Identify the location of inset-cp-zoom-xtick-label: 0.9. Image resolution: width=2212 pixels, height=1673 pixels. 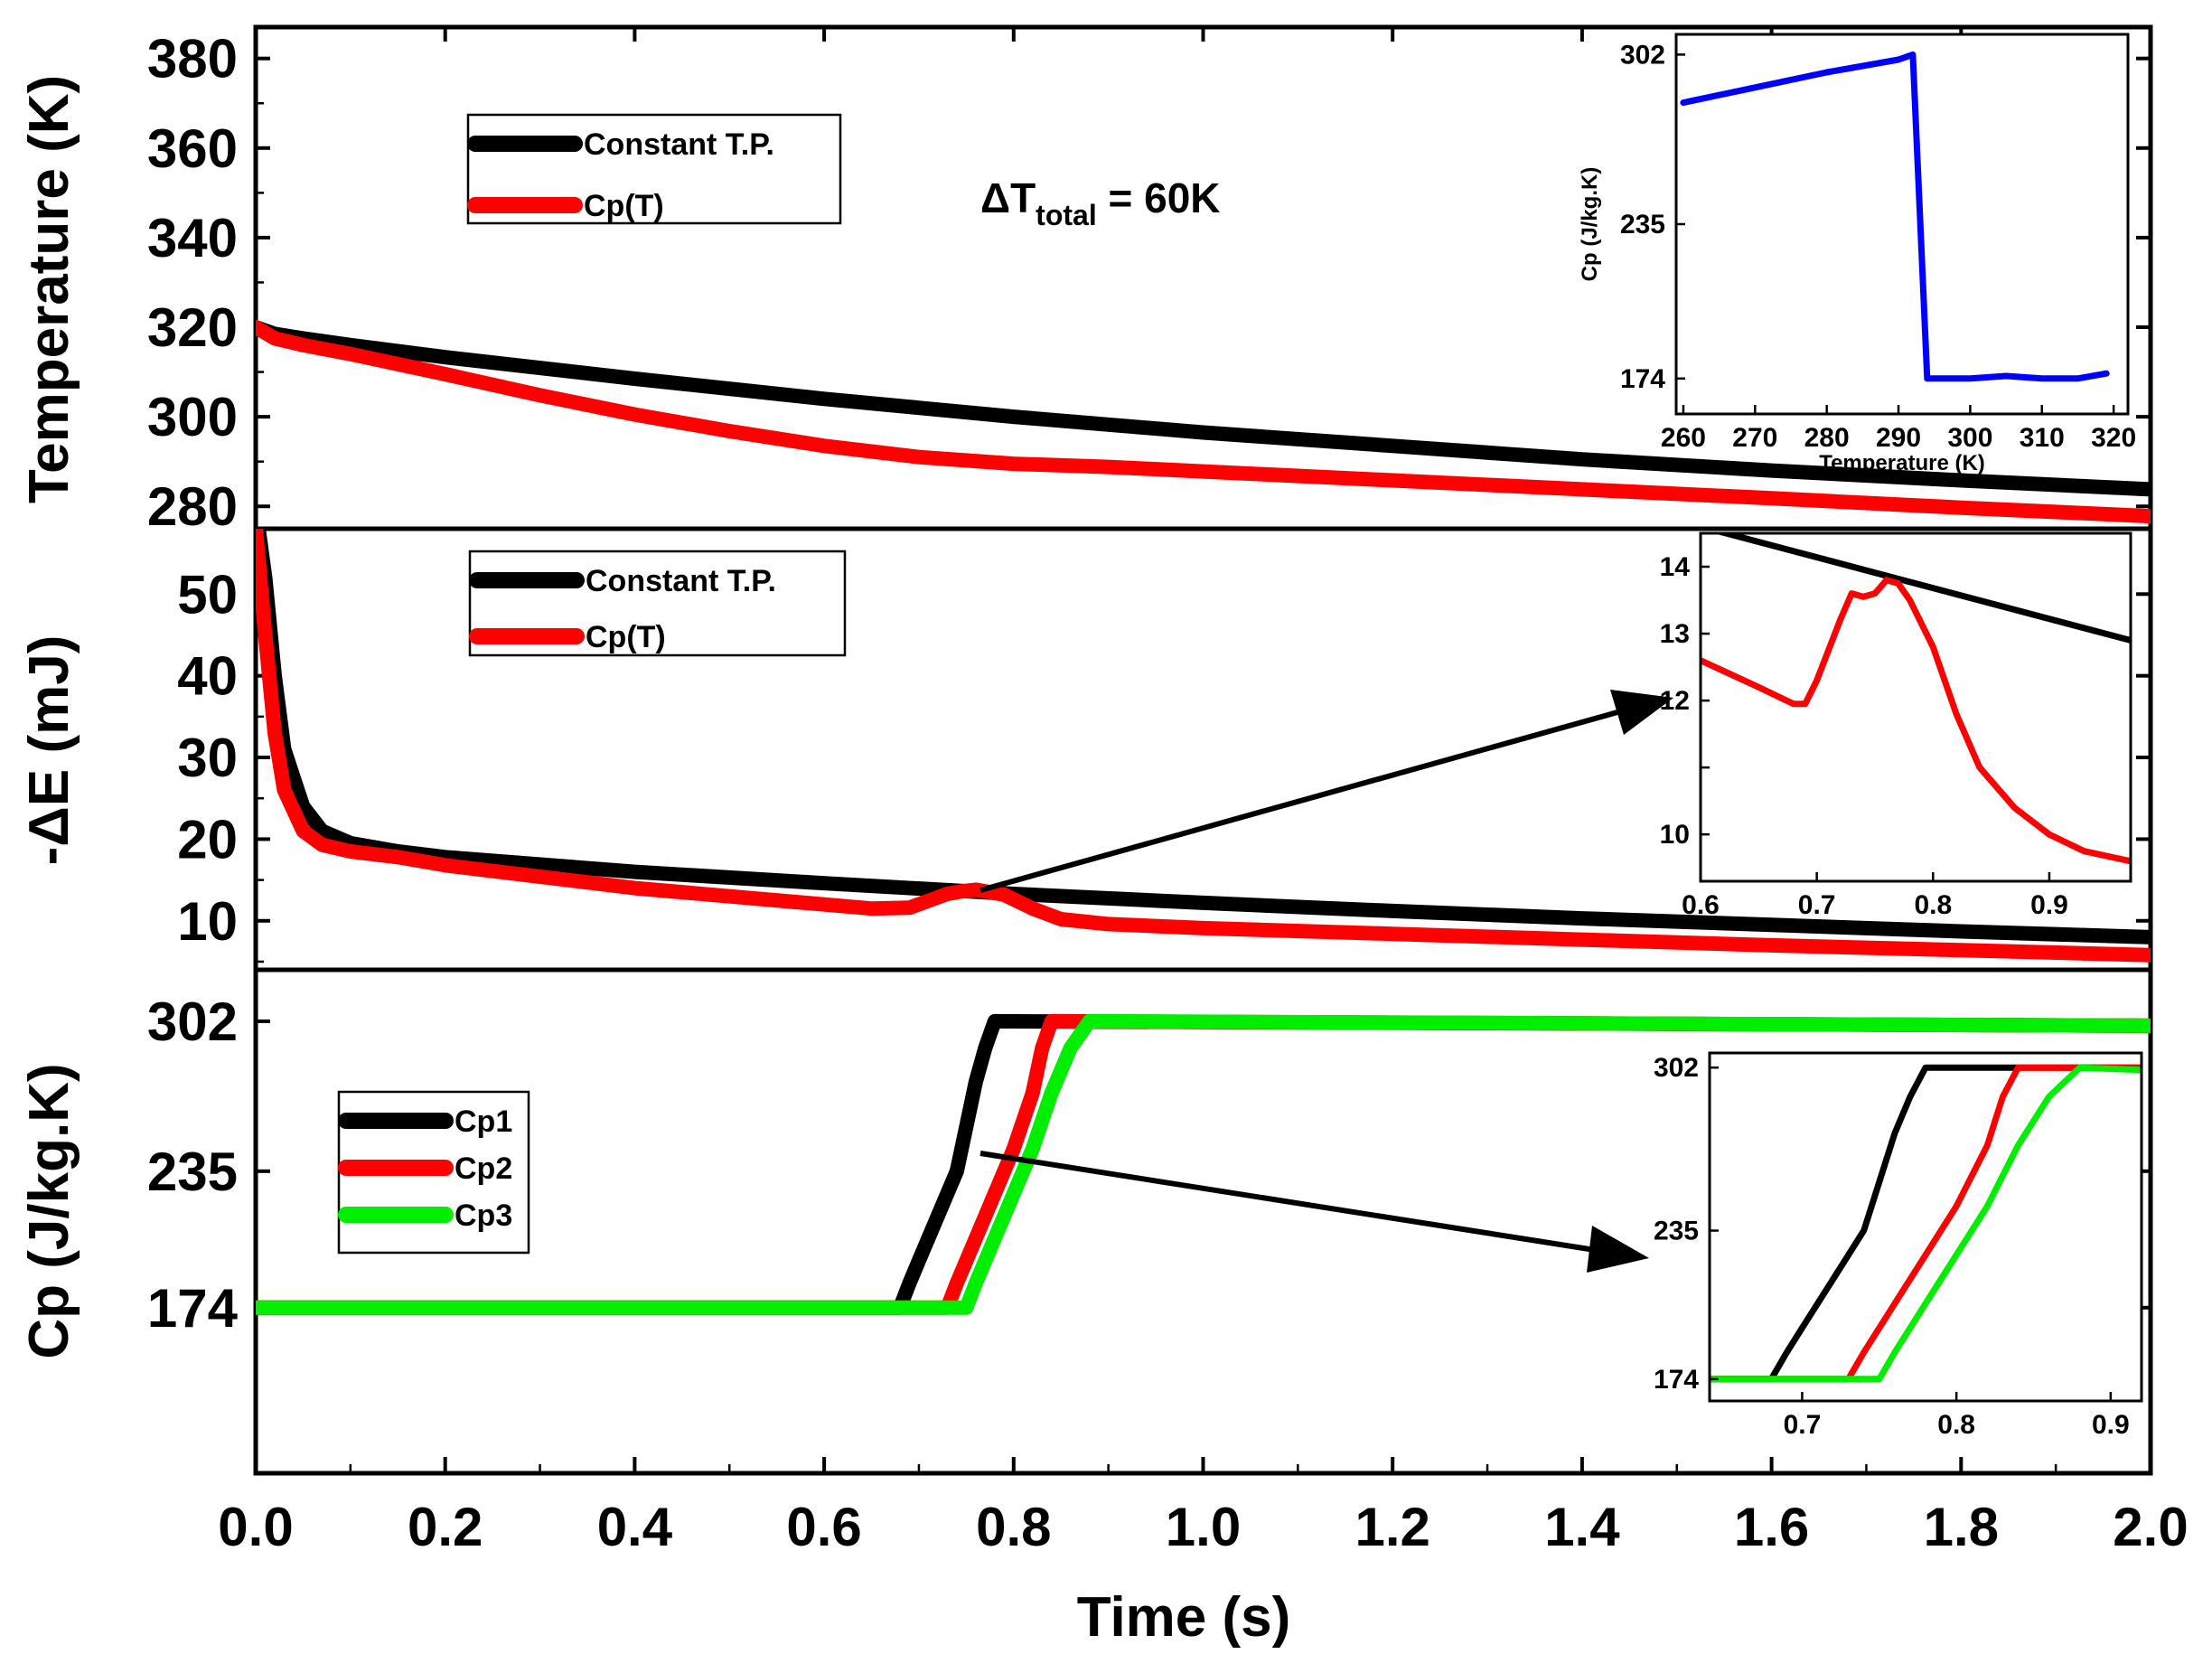
(2111, 1425).